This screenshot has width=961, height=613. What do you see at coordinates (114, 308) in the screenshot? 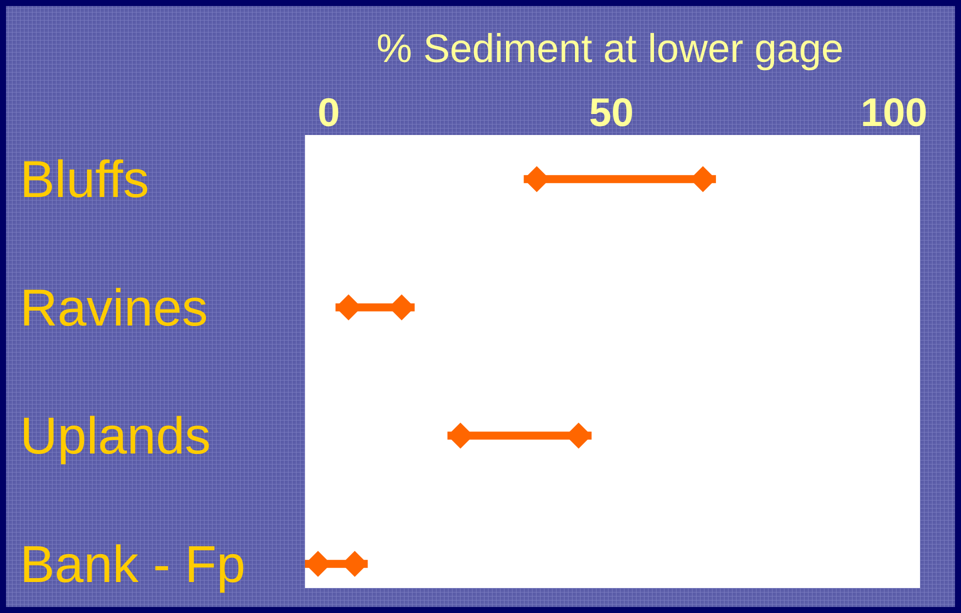
I see `y-tick-label: Ravines` at bounding box center [114, 308].